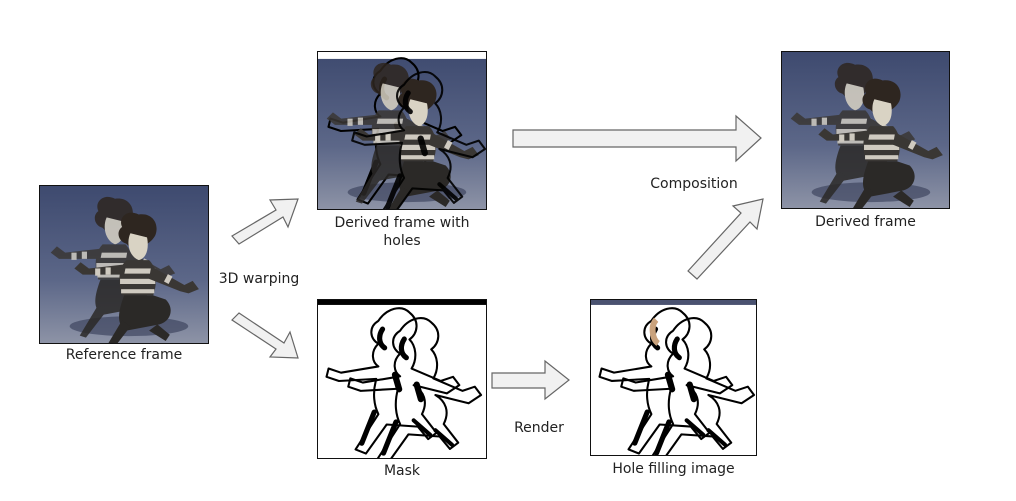 This screenshot has height=501, width=1016. Describe the element at coordinates (402, 379) in the screenshot. I see `mask-image` at that location.